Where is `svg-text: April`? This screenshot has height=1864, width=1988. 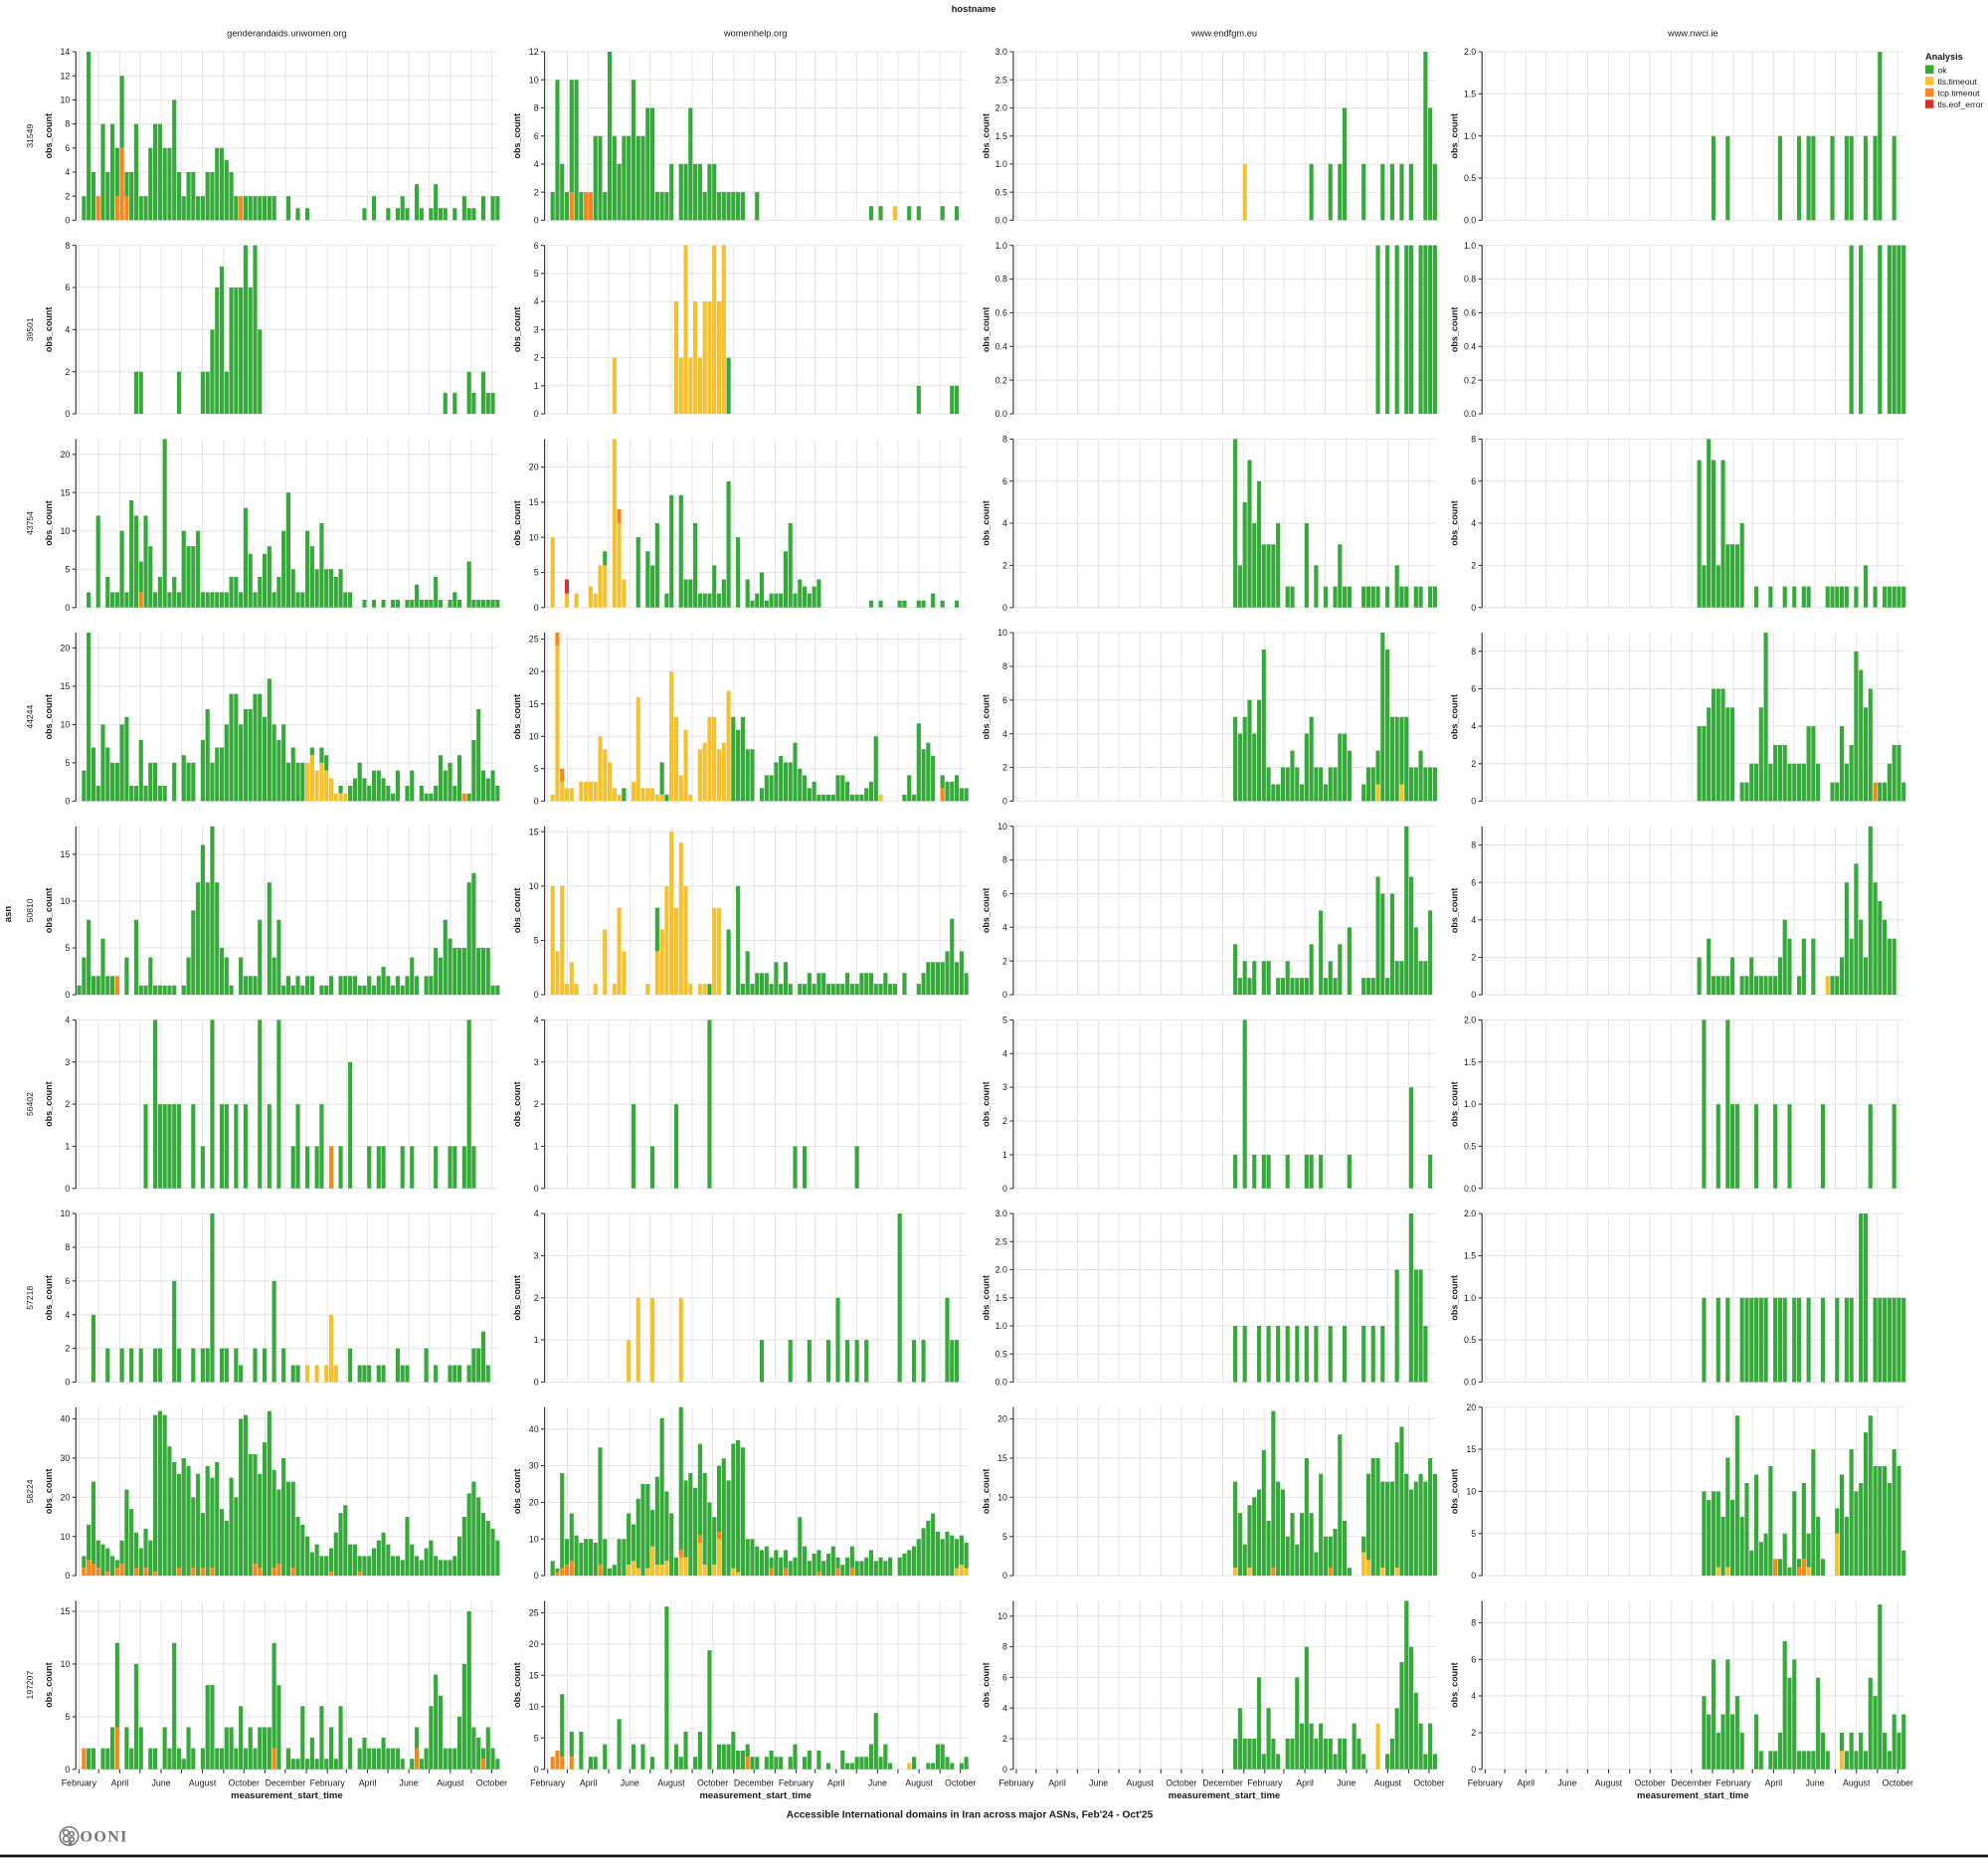
svg-text: April is located at coordinates (120, 1782).